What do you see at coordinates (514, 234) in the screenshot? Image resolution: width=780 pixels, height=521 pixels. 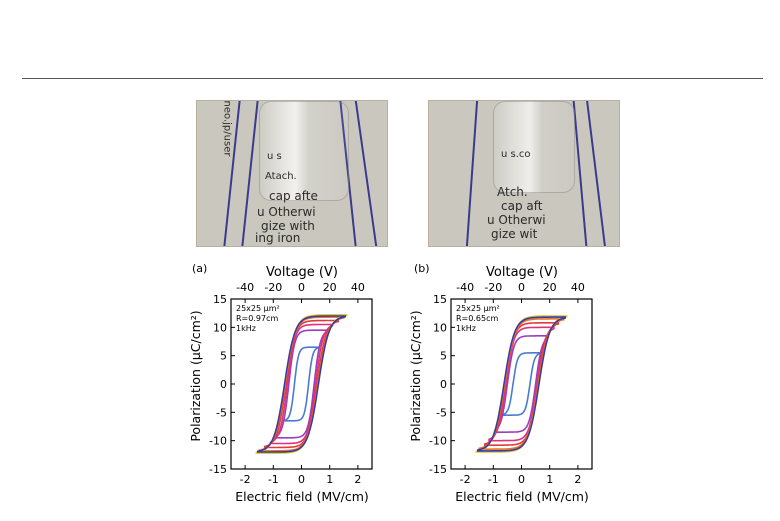 I see `photo-text: gize wit` at bounding box center [514, 234].